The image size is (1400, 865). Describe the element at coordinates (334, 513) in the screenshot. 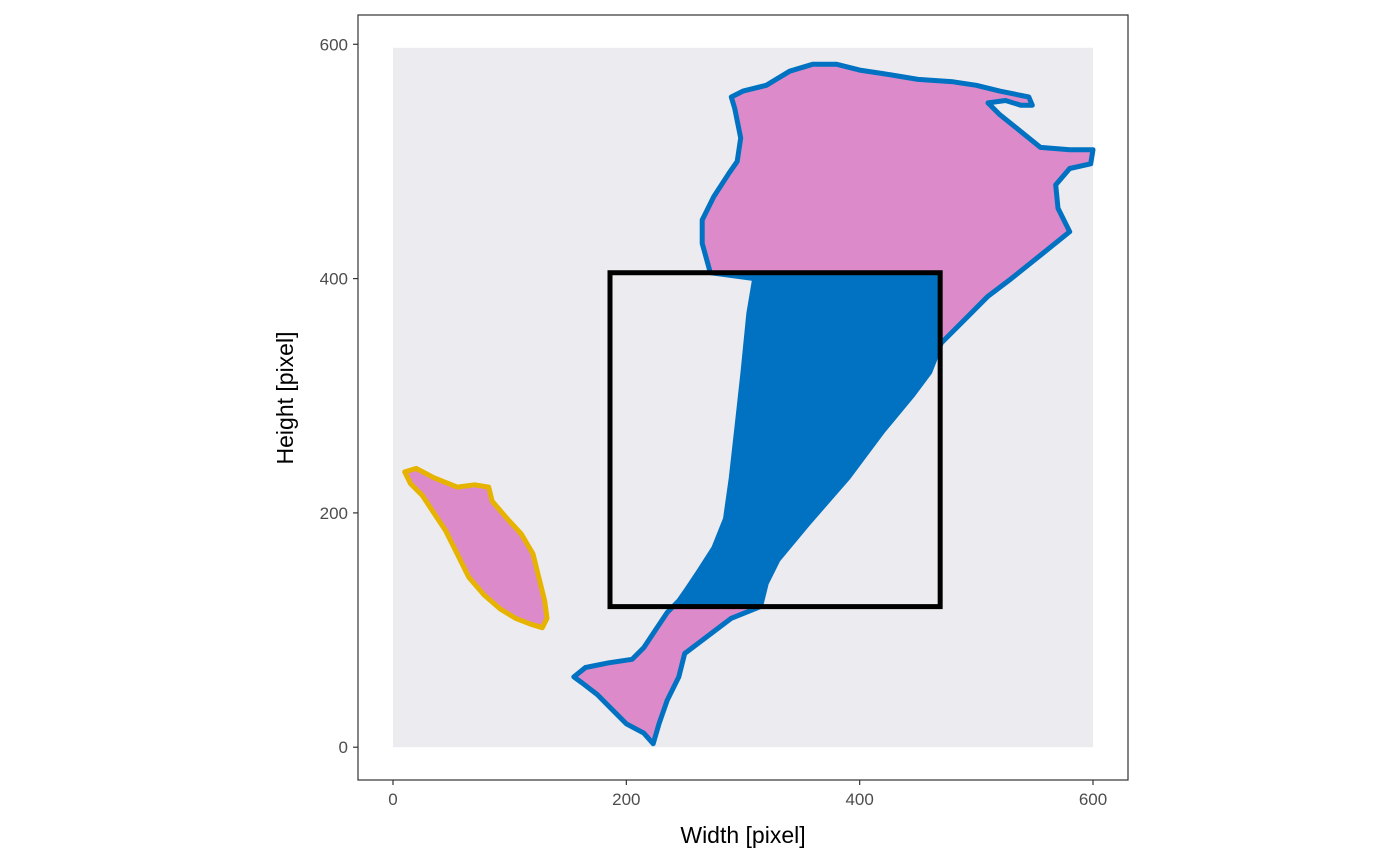

I see `y-tick-label: 200` at that location.